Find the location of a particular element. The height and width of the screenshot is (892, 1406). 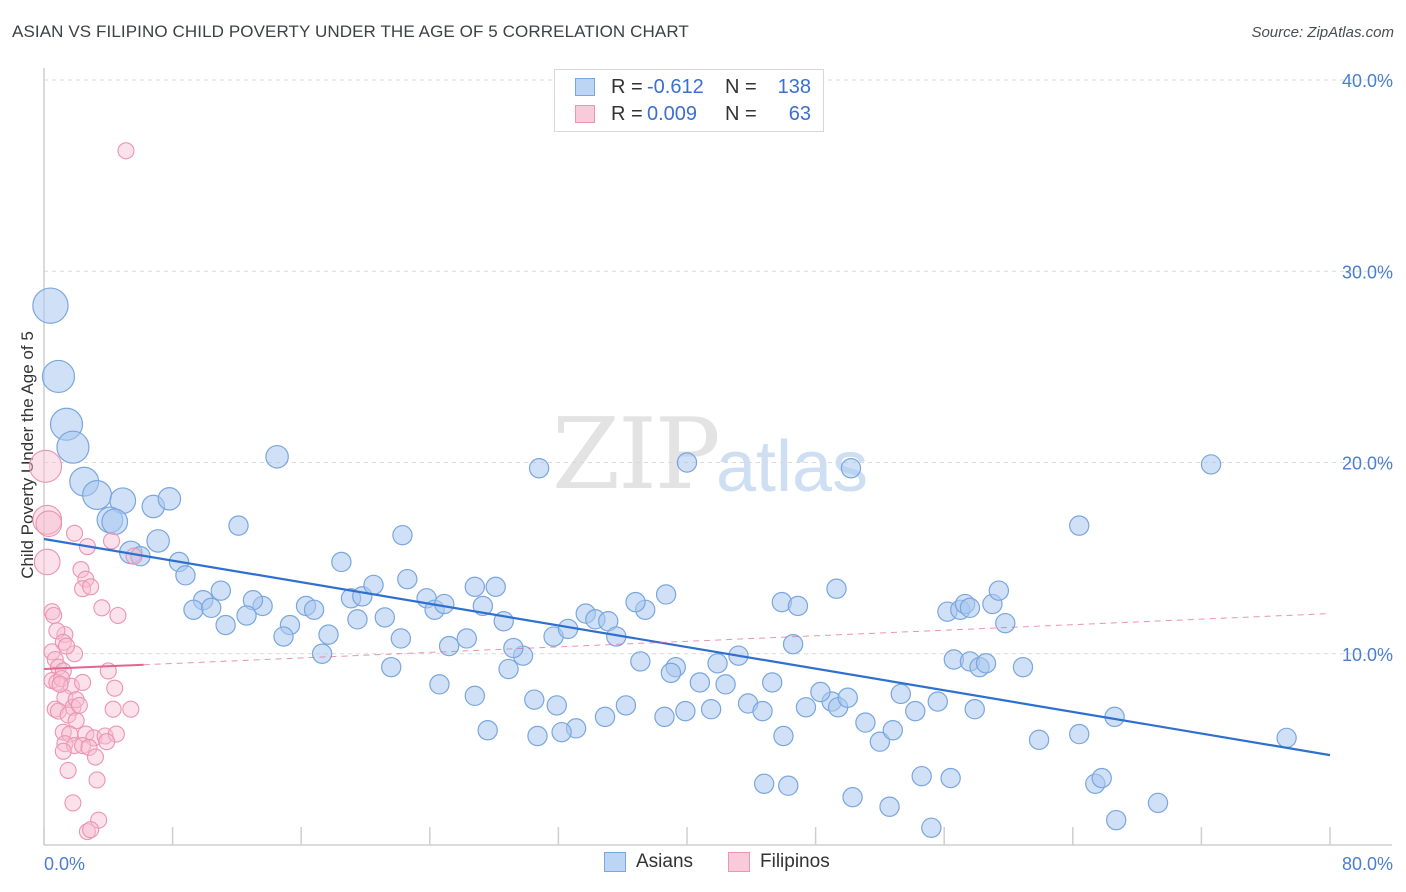

y-tick-label: 20.0% is located at coordinates (1367, 464).